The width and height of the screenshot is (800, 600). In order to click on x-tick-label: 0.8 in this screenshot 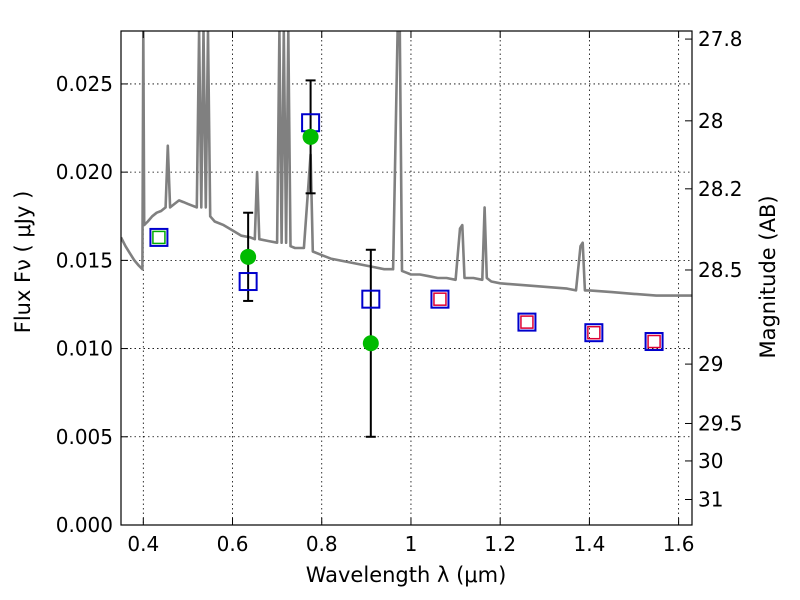, I will do `click(322, 544)`.